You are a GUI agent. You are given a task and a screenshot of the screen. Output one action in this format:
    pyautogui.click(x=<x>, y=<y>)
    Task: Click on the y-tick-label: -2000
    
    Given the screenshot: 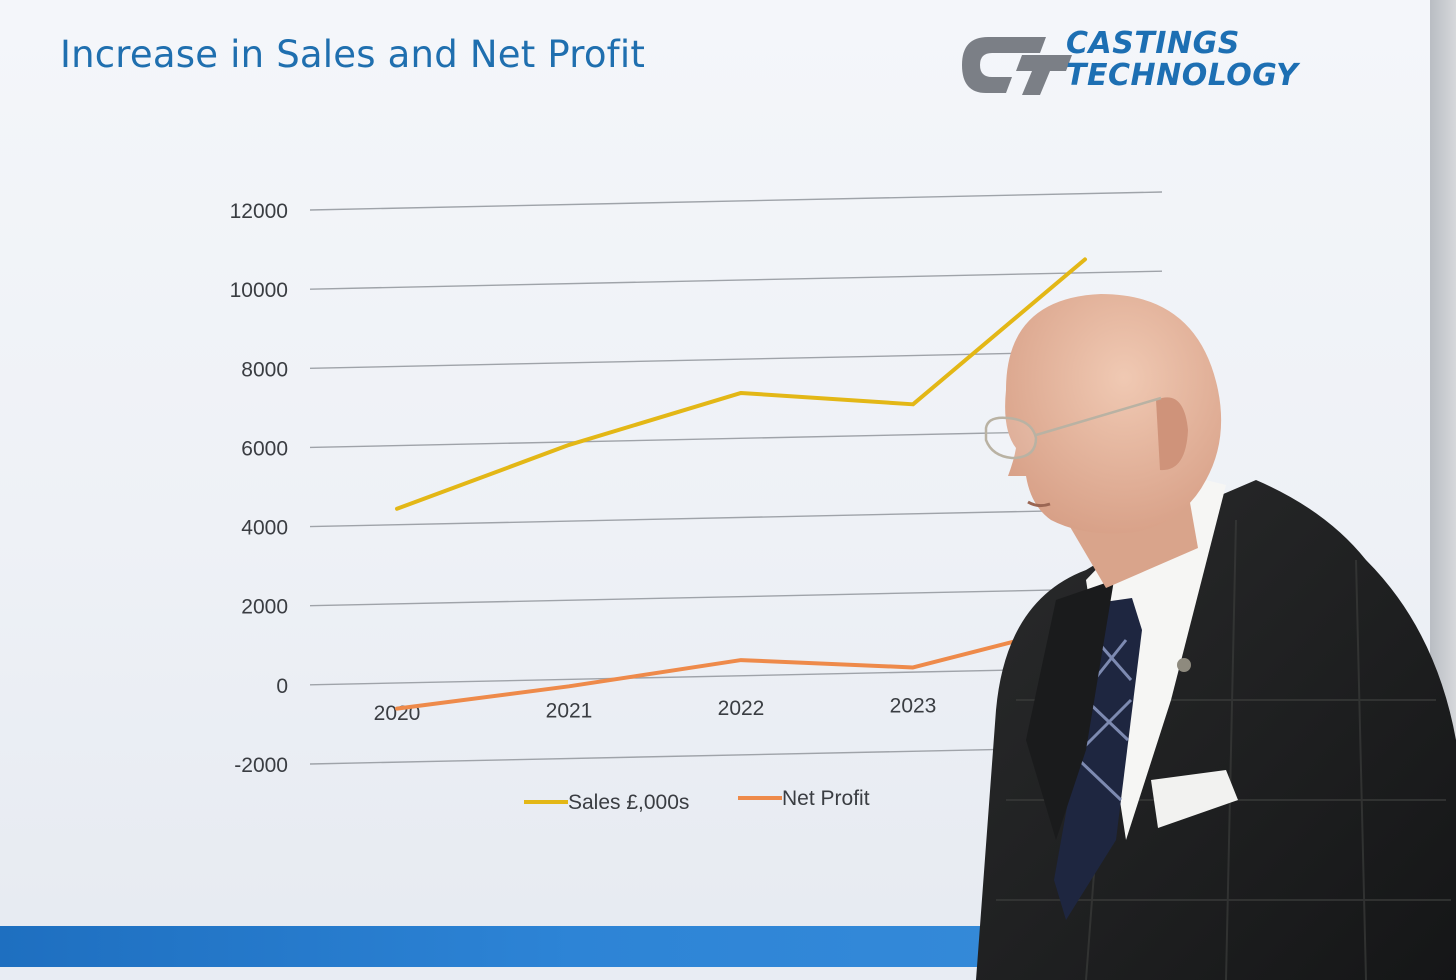 What is the action you would take?
    pyautogui.click(x=261, y=765)
    